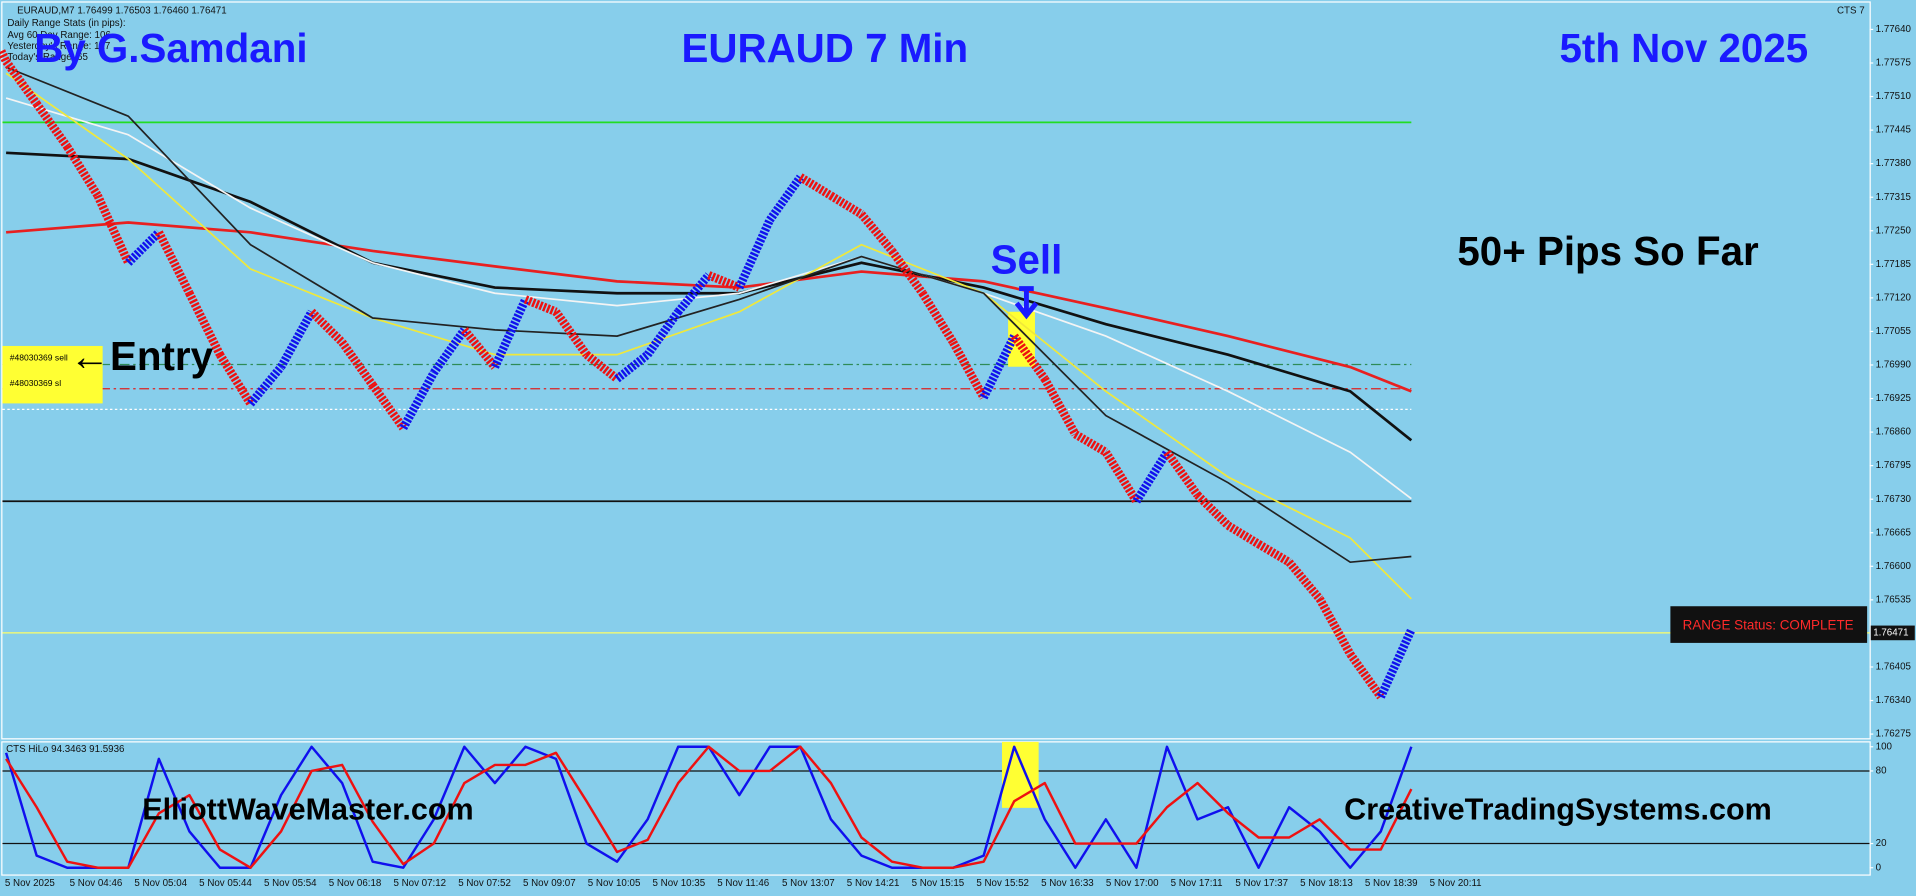  I want to click on current-price: 1.76471, so click(1890, 632).